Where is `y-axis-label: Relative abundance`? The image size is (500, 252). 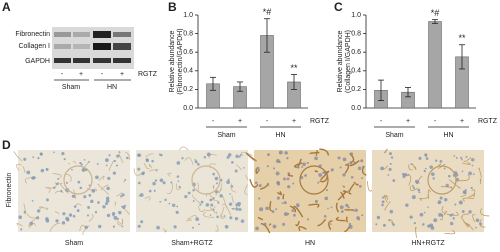 y-axis-label: Relative abundance is located at coordinates (172, 61).